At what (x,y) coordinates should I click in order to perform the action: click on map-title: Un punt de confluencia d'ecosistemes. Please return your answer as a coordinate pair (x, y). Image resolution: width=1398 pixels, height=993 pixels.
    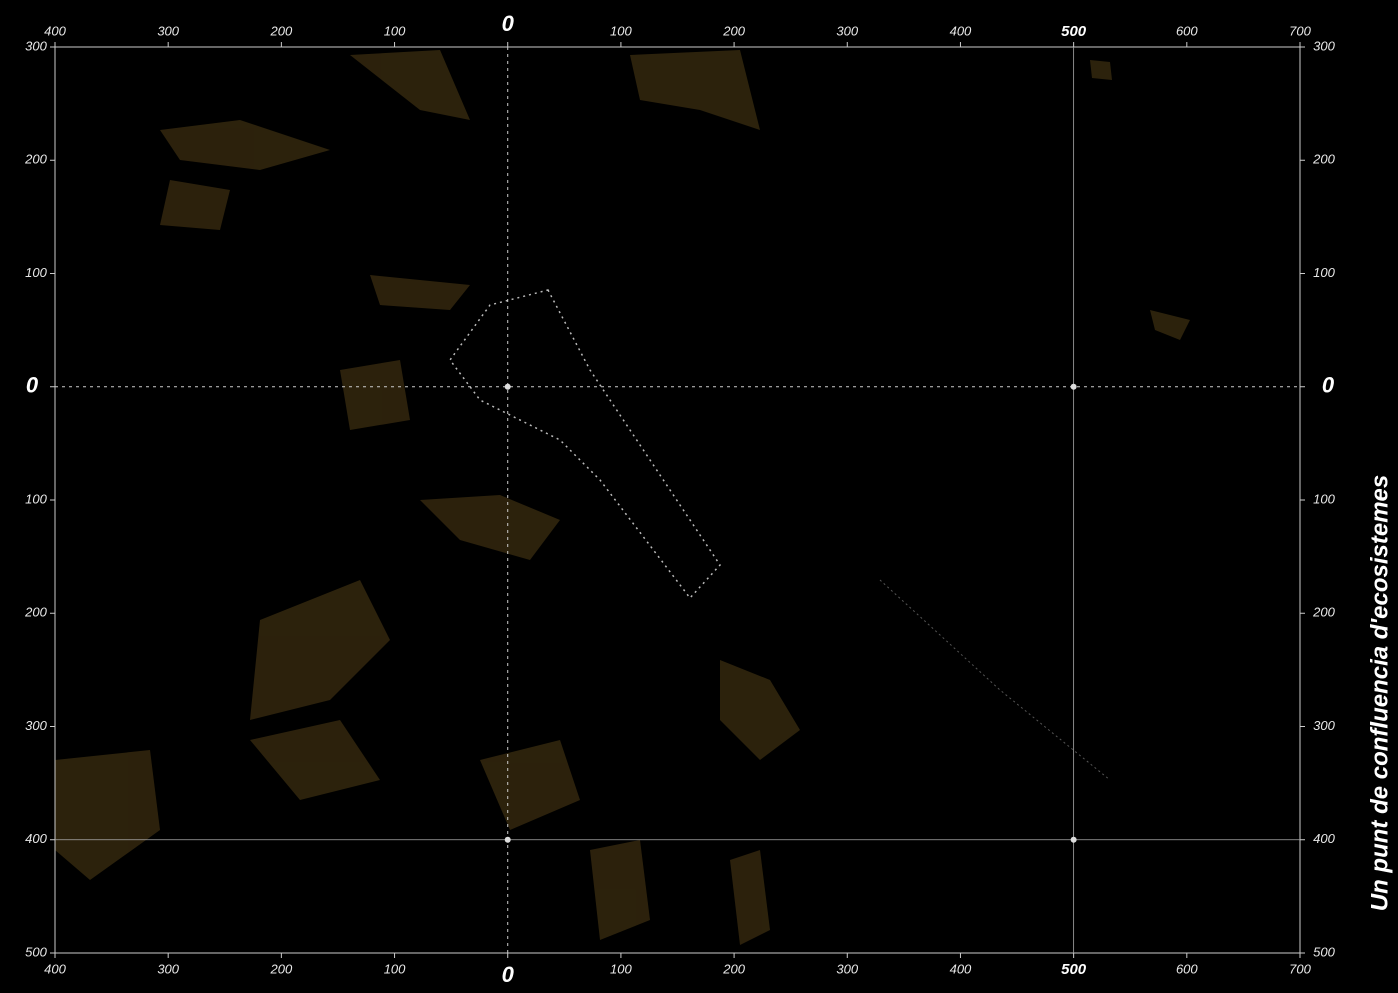
    Looking at the image, I should click on (1379, 693).